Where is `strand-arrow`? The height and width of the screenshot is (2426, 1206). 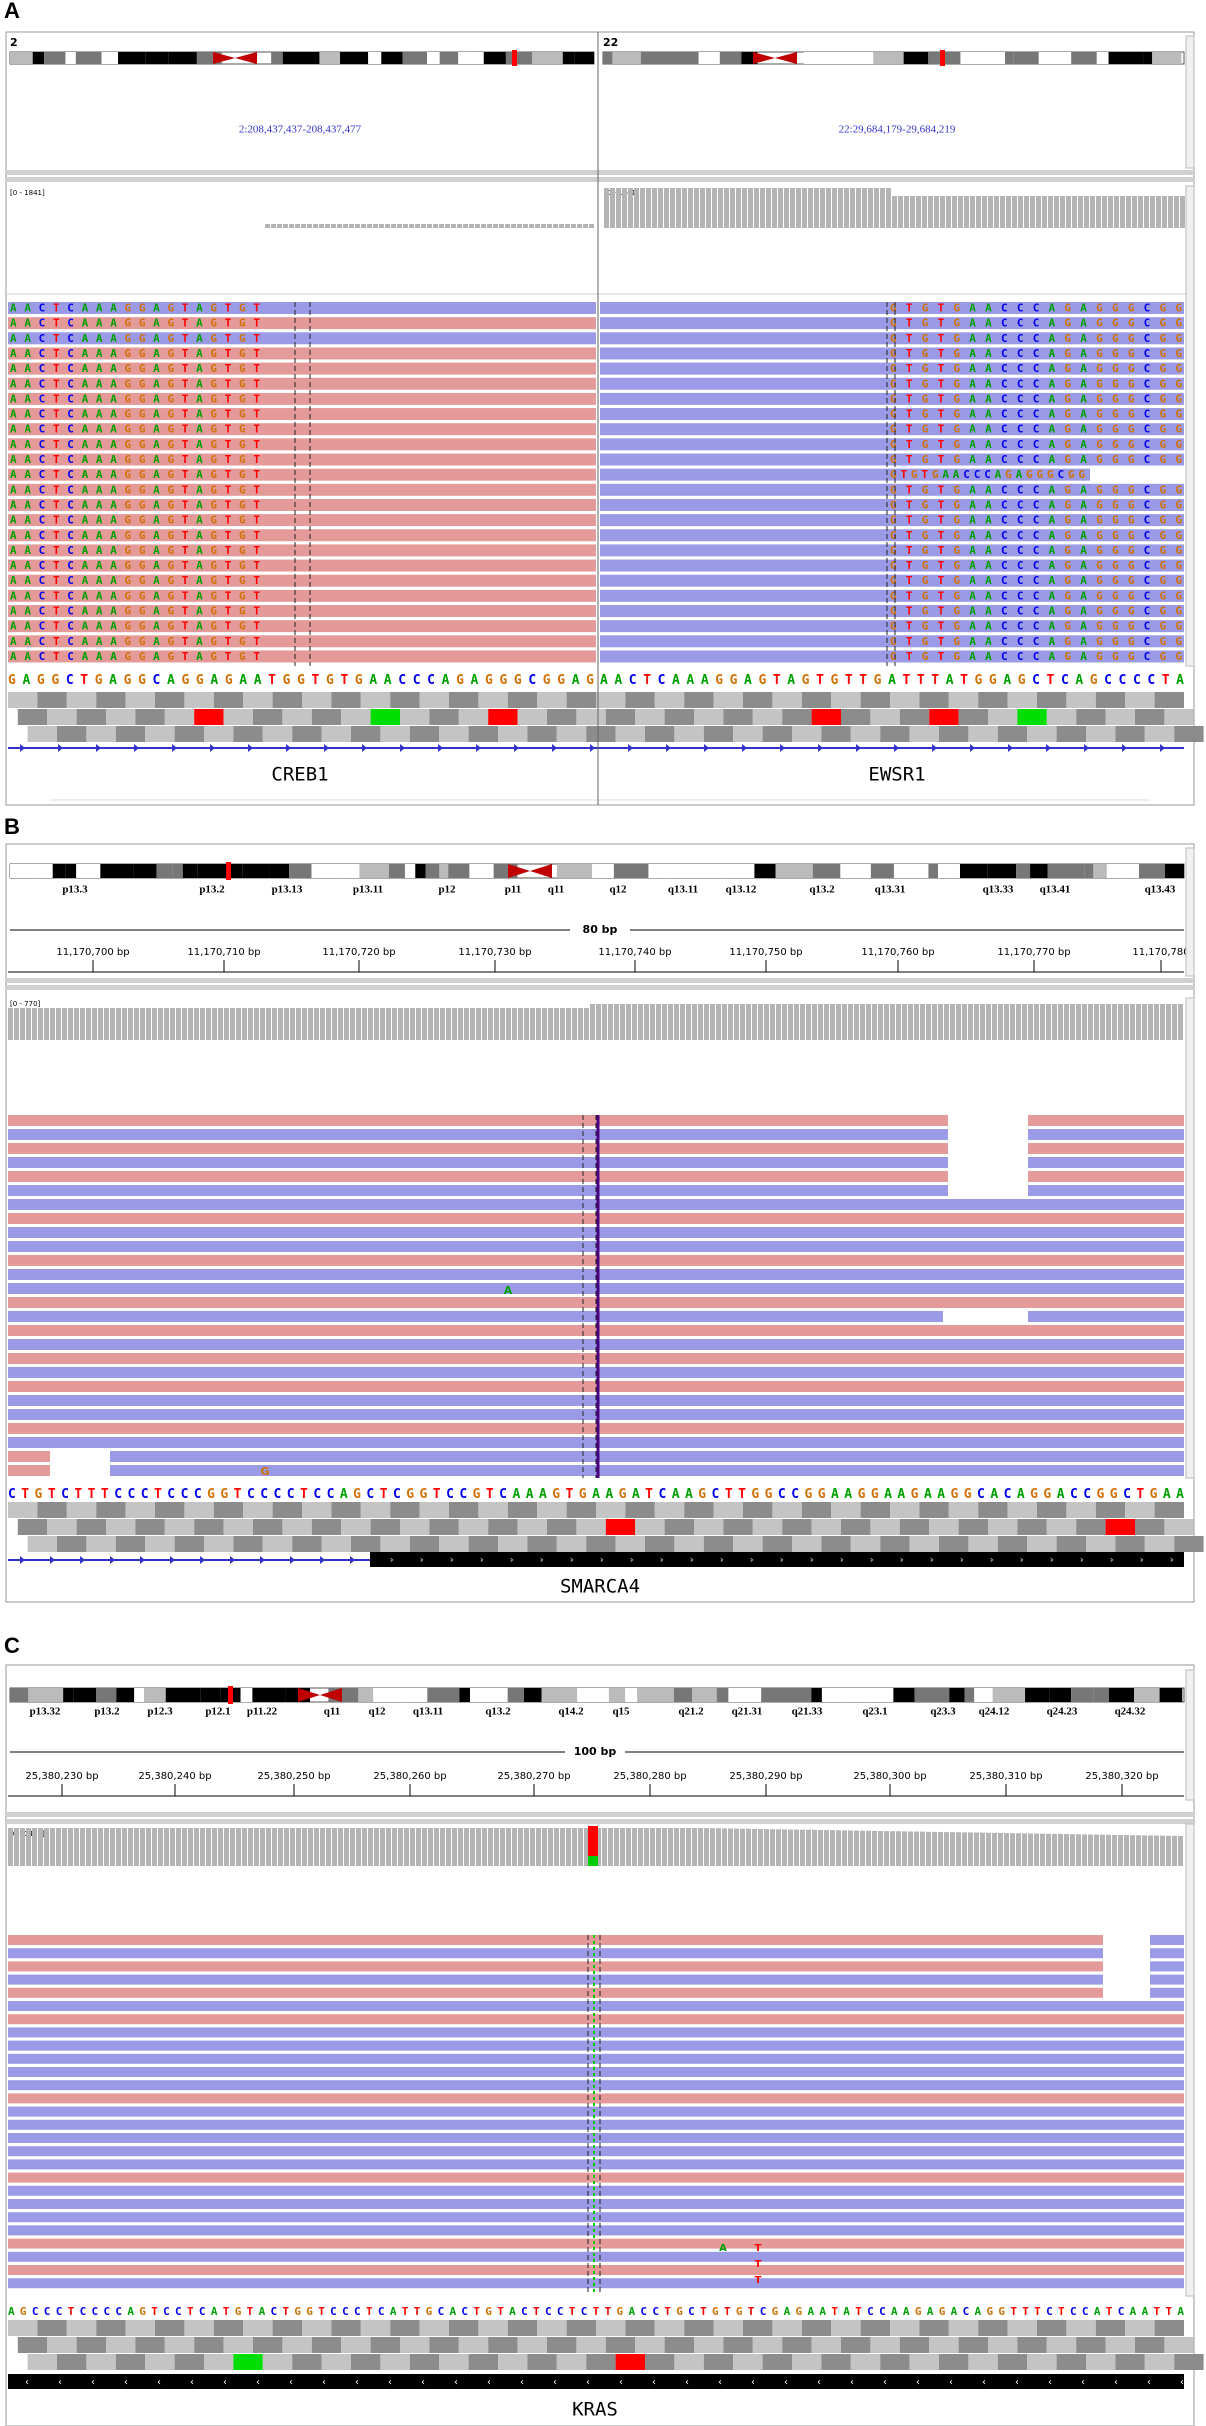 strand-arrow is located at coordinates (232, 1560).